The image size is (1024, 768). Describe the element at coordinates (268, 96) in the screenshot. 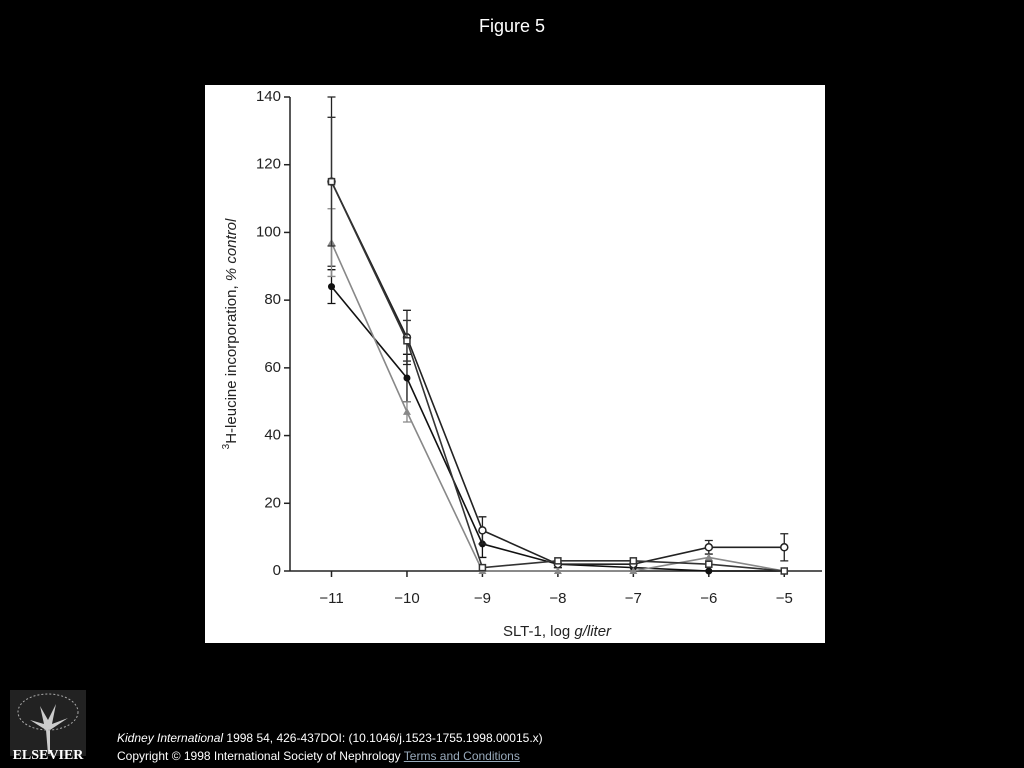

I see `y-tick-label: 140` at that location.